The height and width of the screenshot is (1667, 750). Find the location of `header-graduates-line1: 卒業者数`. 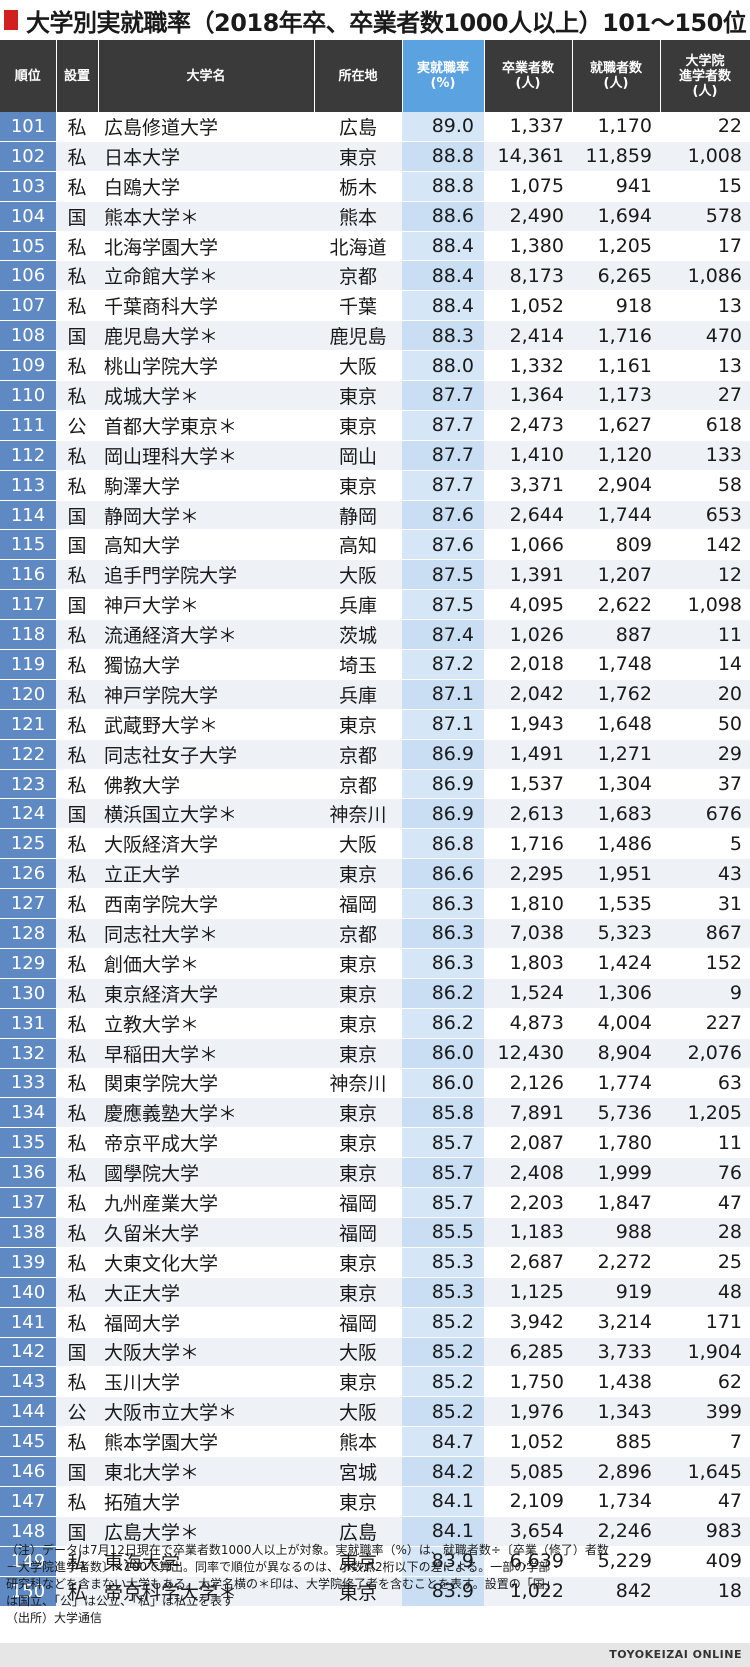

header-graduates-line1: 卒業者数 is located at coordinates (527, 68).